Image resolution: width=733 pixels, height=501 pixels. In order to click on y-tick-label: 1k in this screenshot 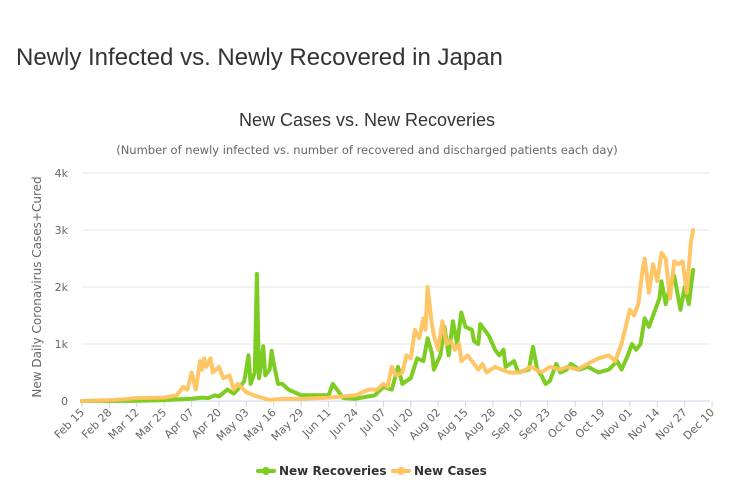, I will do `click(62, 344)`.